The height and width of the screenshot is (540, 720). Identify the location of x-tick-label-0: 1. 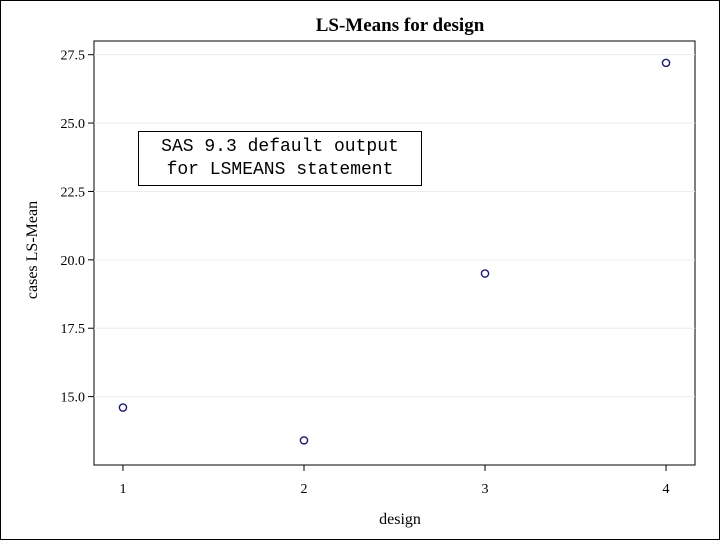
(122, 489).